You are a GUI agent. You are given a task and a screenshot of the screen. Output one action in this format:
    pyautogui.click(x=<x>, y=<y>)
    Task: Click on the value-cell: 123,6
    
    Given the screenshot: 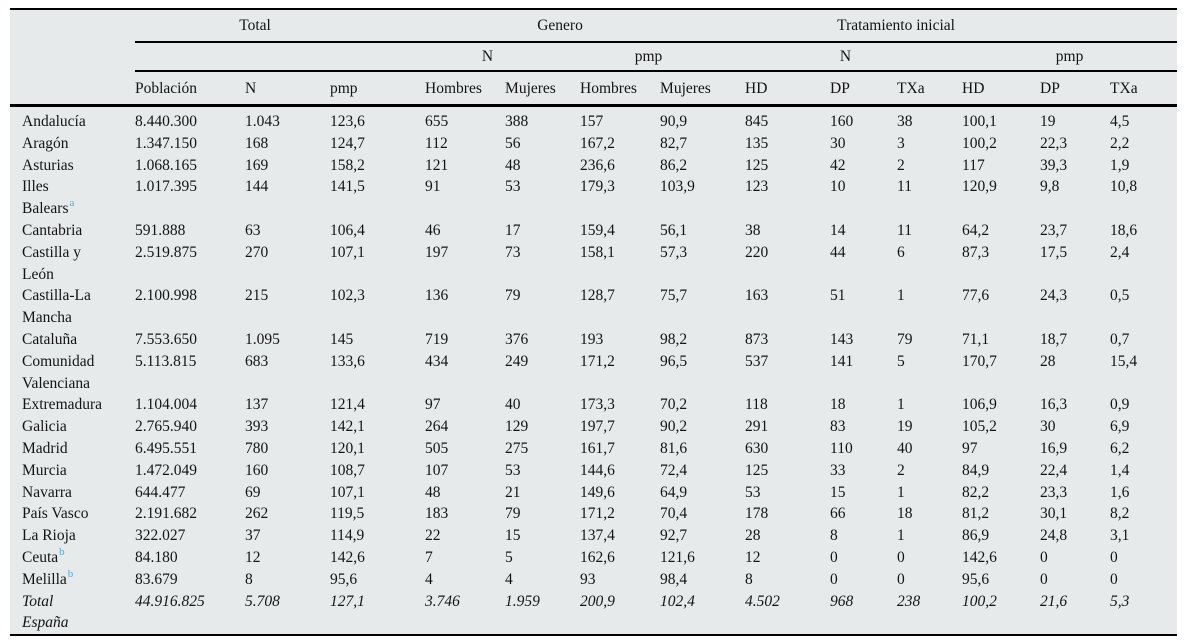 What is the action you would take?
    pyautogui.click(x=347, y=121)
    